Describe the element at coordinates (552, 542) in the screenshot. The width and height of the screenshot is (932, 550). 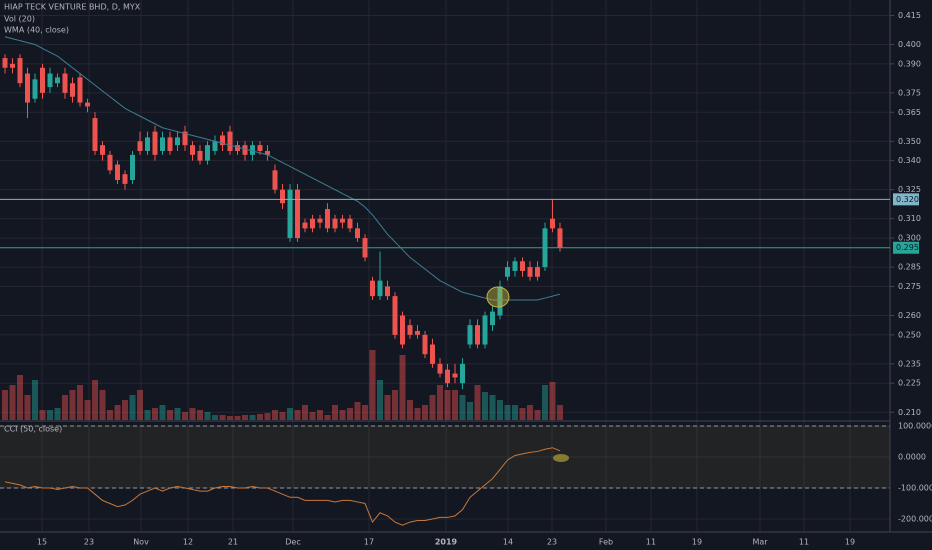
I see `x-tick-label: 23` at that location.